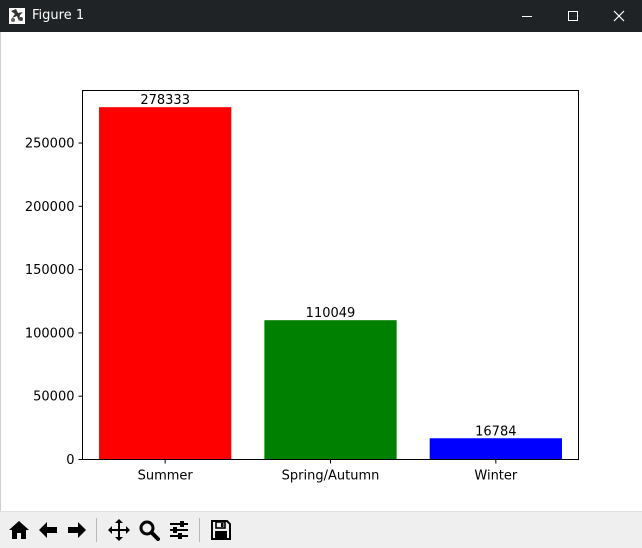  I want to click on window-titlebar: Figure 1, so click(321, 16).